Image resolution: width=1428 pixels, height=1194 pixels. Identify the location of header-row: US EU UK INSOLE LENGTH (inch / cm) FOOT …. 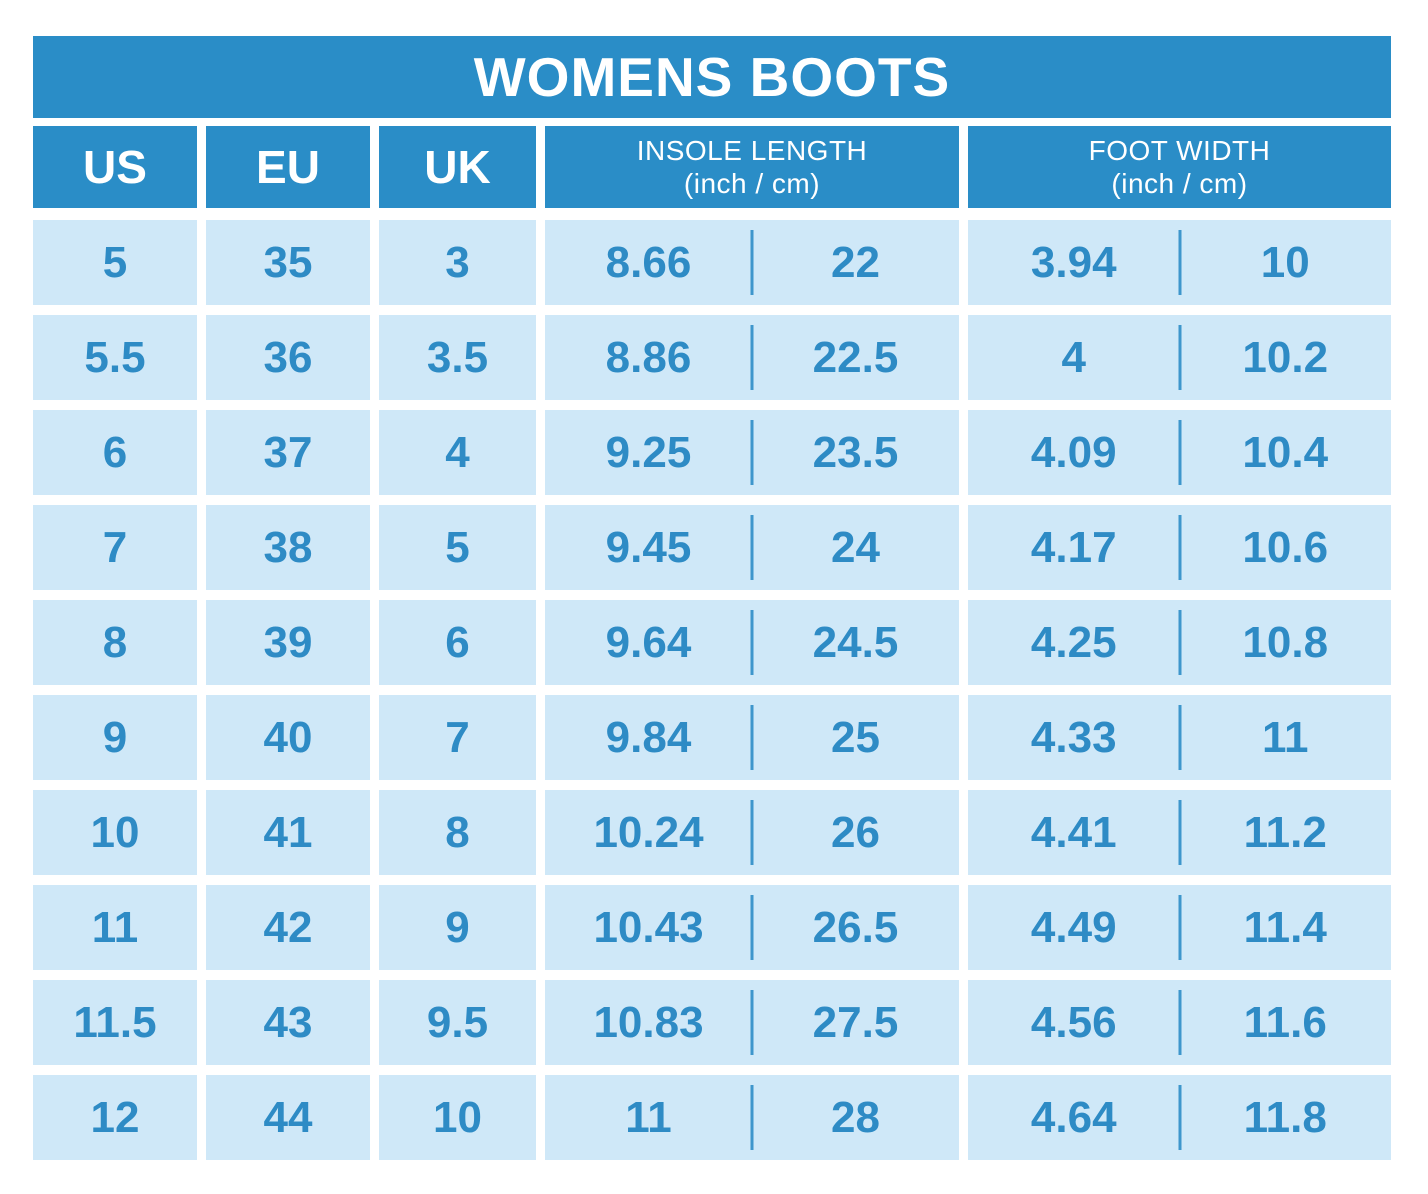
(712, 167).